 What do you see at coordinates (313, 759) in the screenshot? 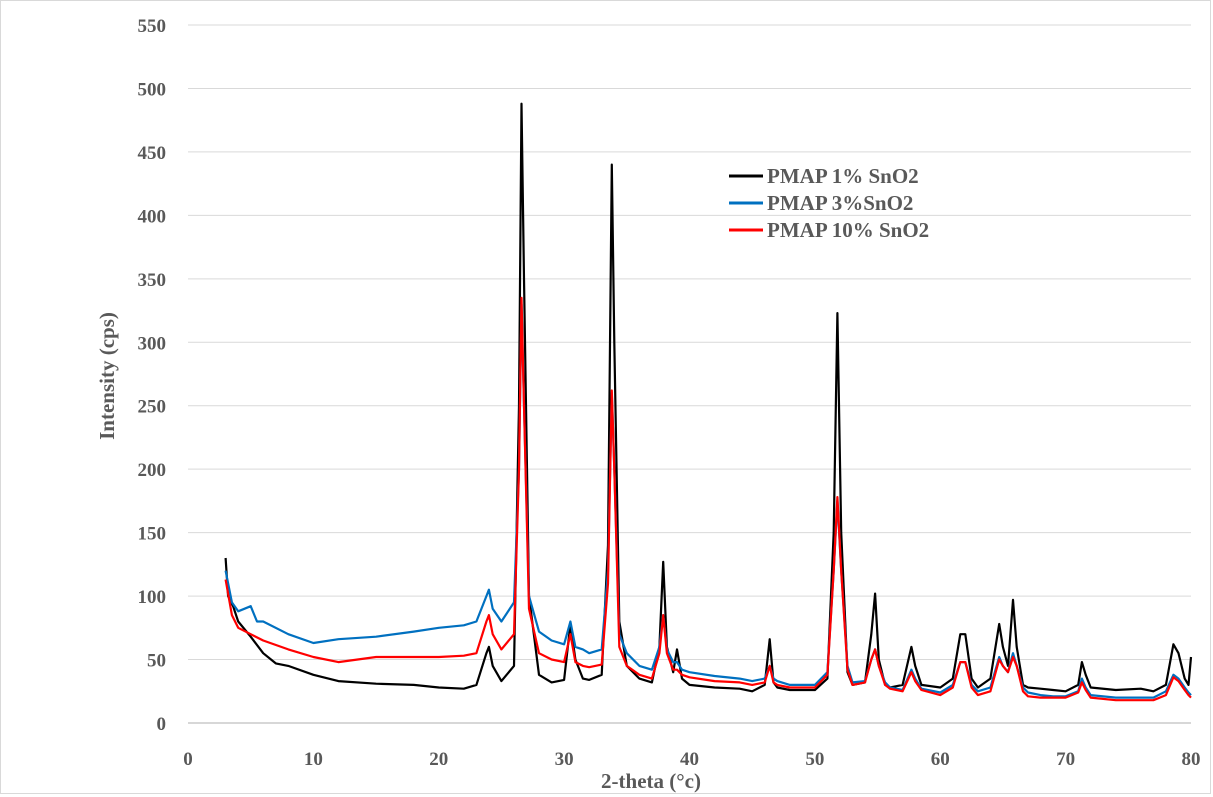
I see `x-tick-label-1: 10` at bounding box center [313, 759].